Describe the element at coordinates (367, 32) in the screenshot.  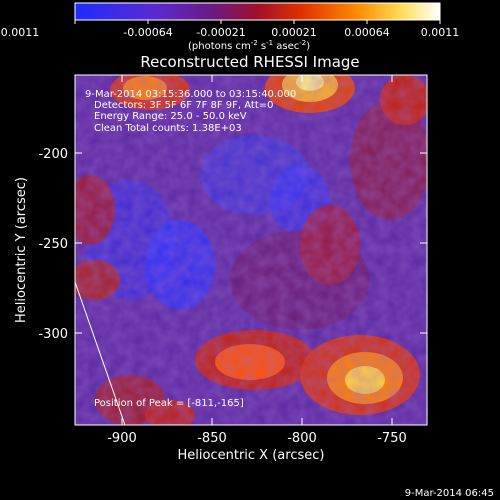
I see `colorbar-tick-label: 0.00064` at that location.